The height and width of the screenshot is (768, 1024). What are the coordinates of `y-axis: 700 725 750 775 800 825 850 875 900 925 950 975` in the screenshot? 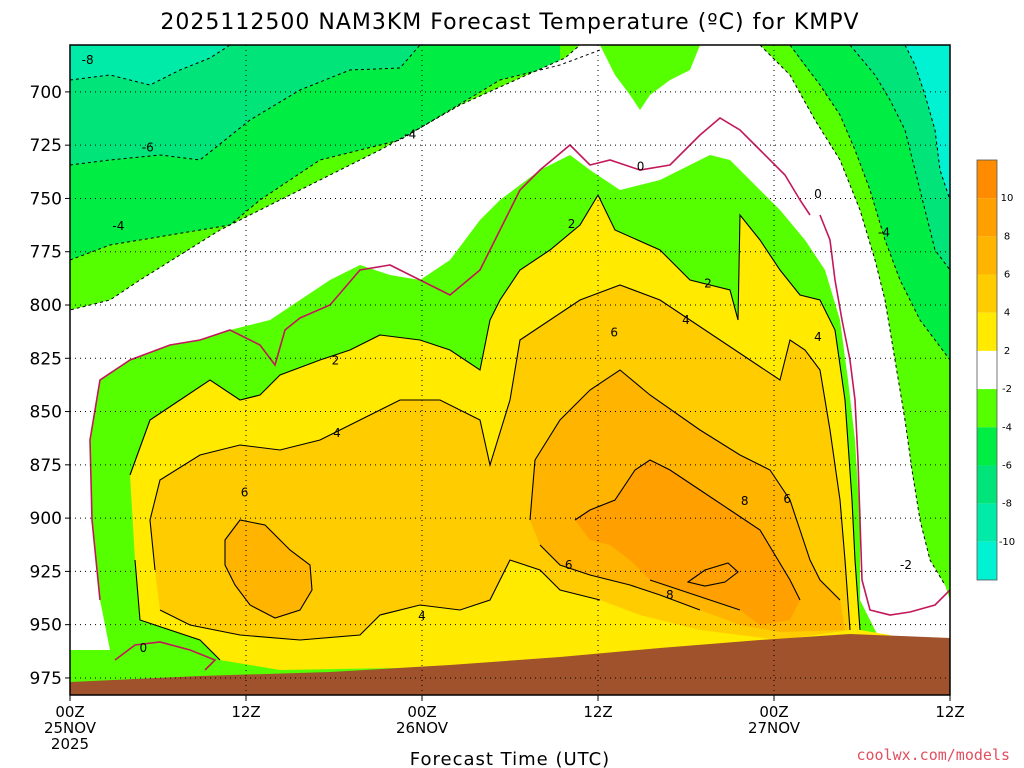 It's located at (50, 386).